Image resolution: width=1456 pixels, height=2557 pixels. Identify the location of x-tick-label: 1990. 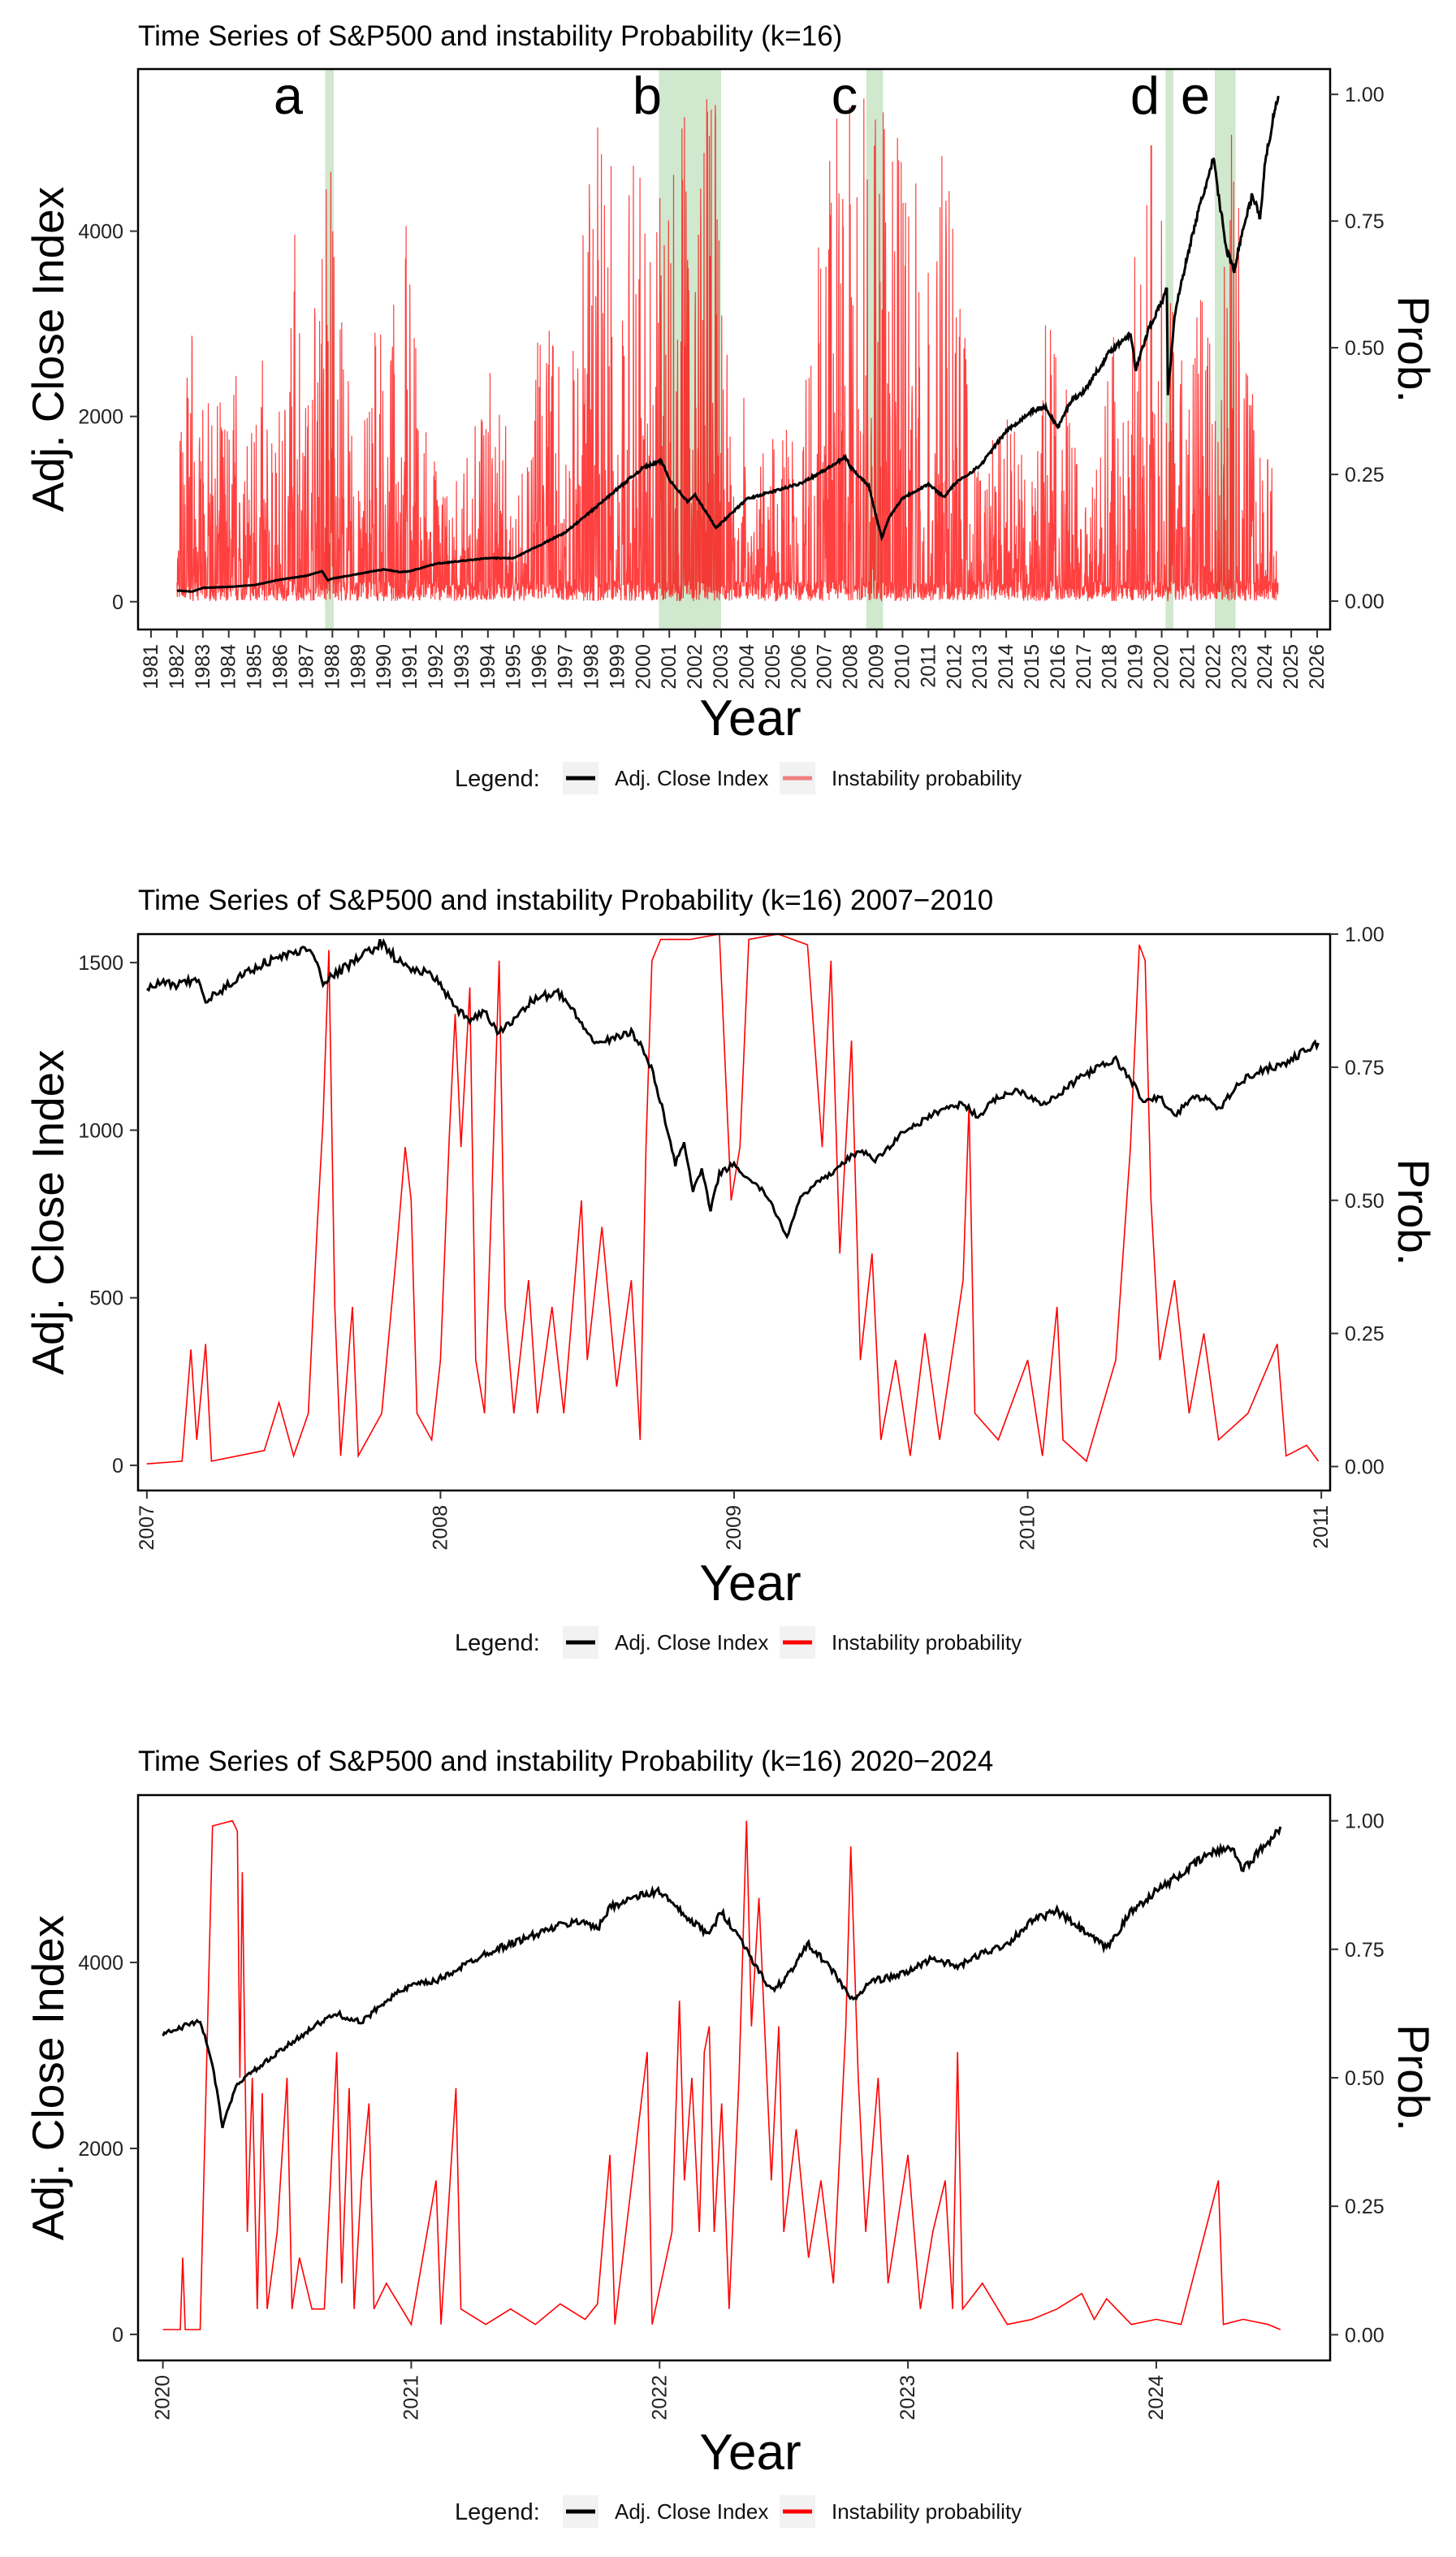
(384, 667).